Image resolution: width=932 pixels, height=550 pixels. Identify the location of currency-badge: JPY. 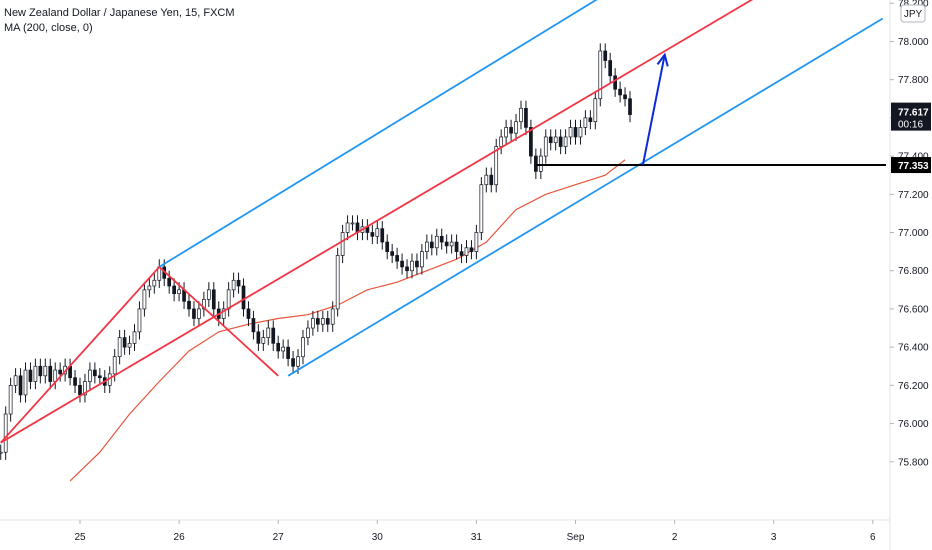
(913, 13).